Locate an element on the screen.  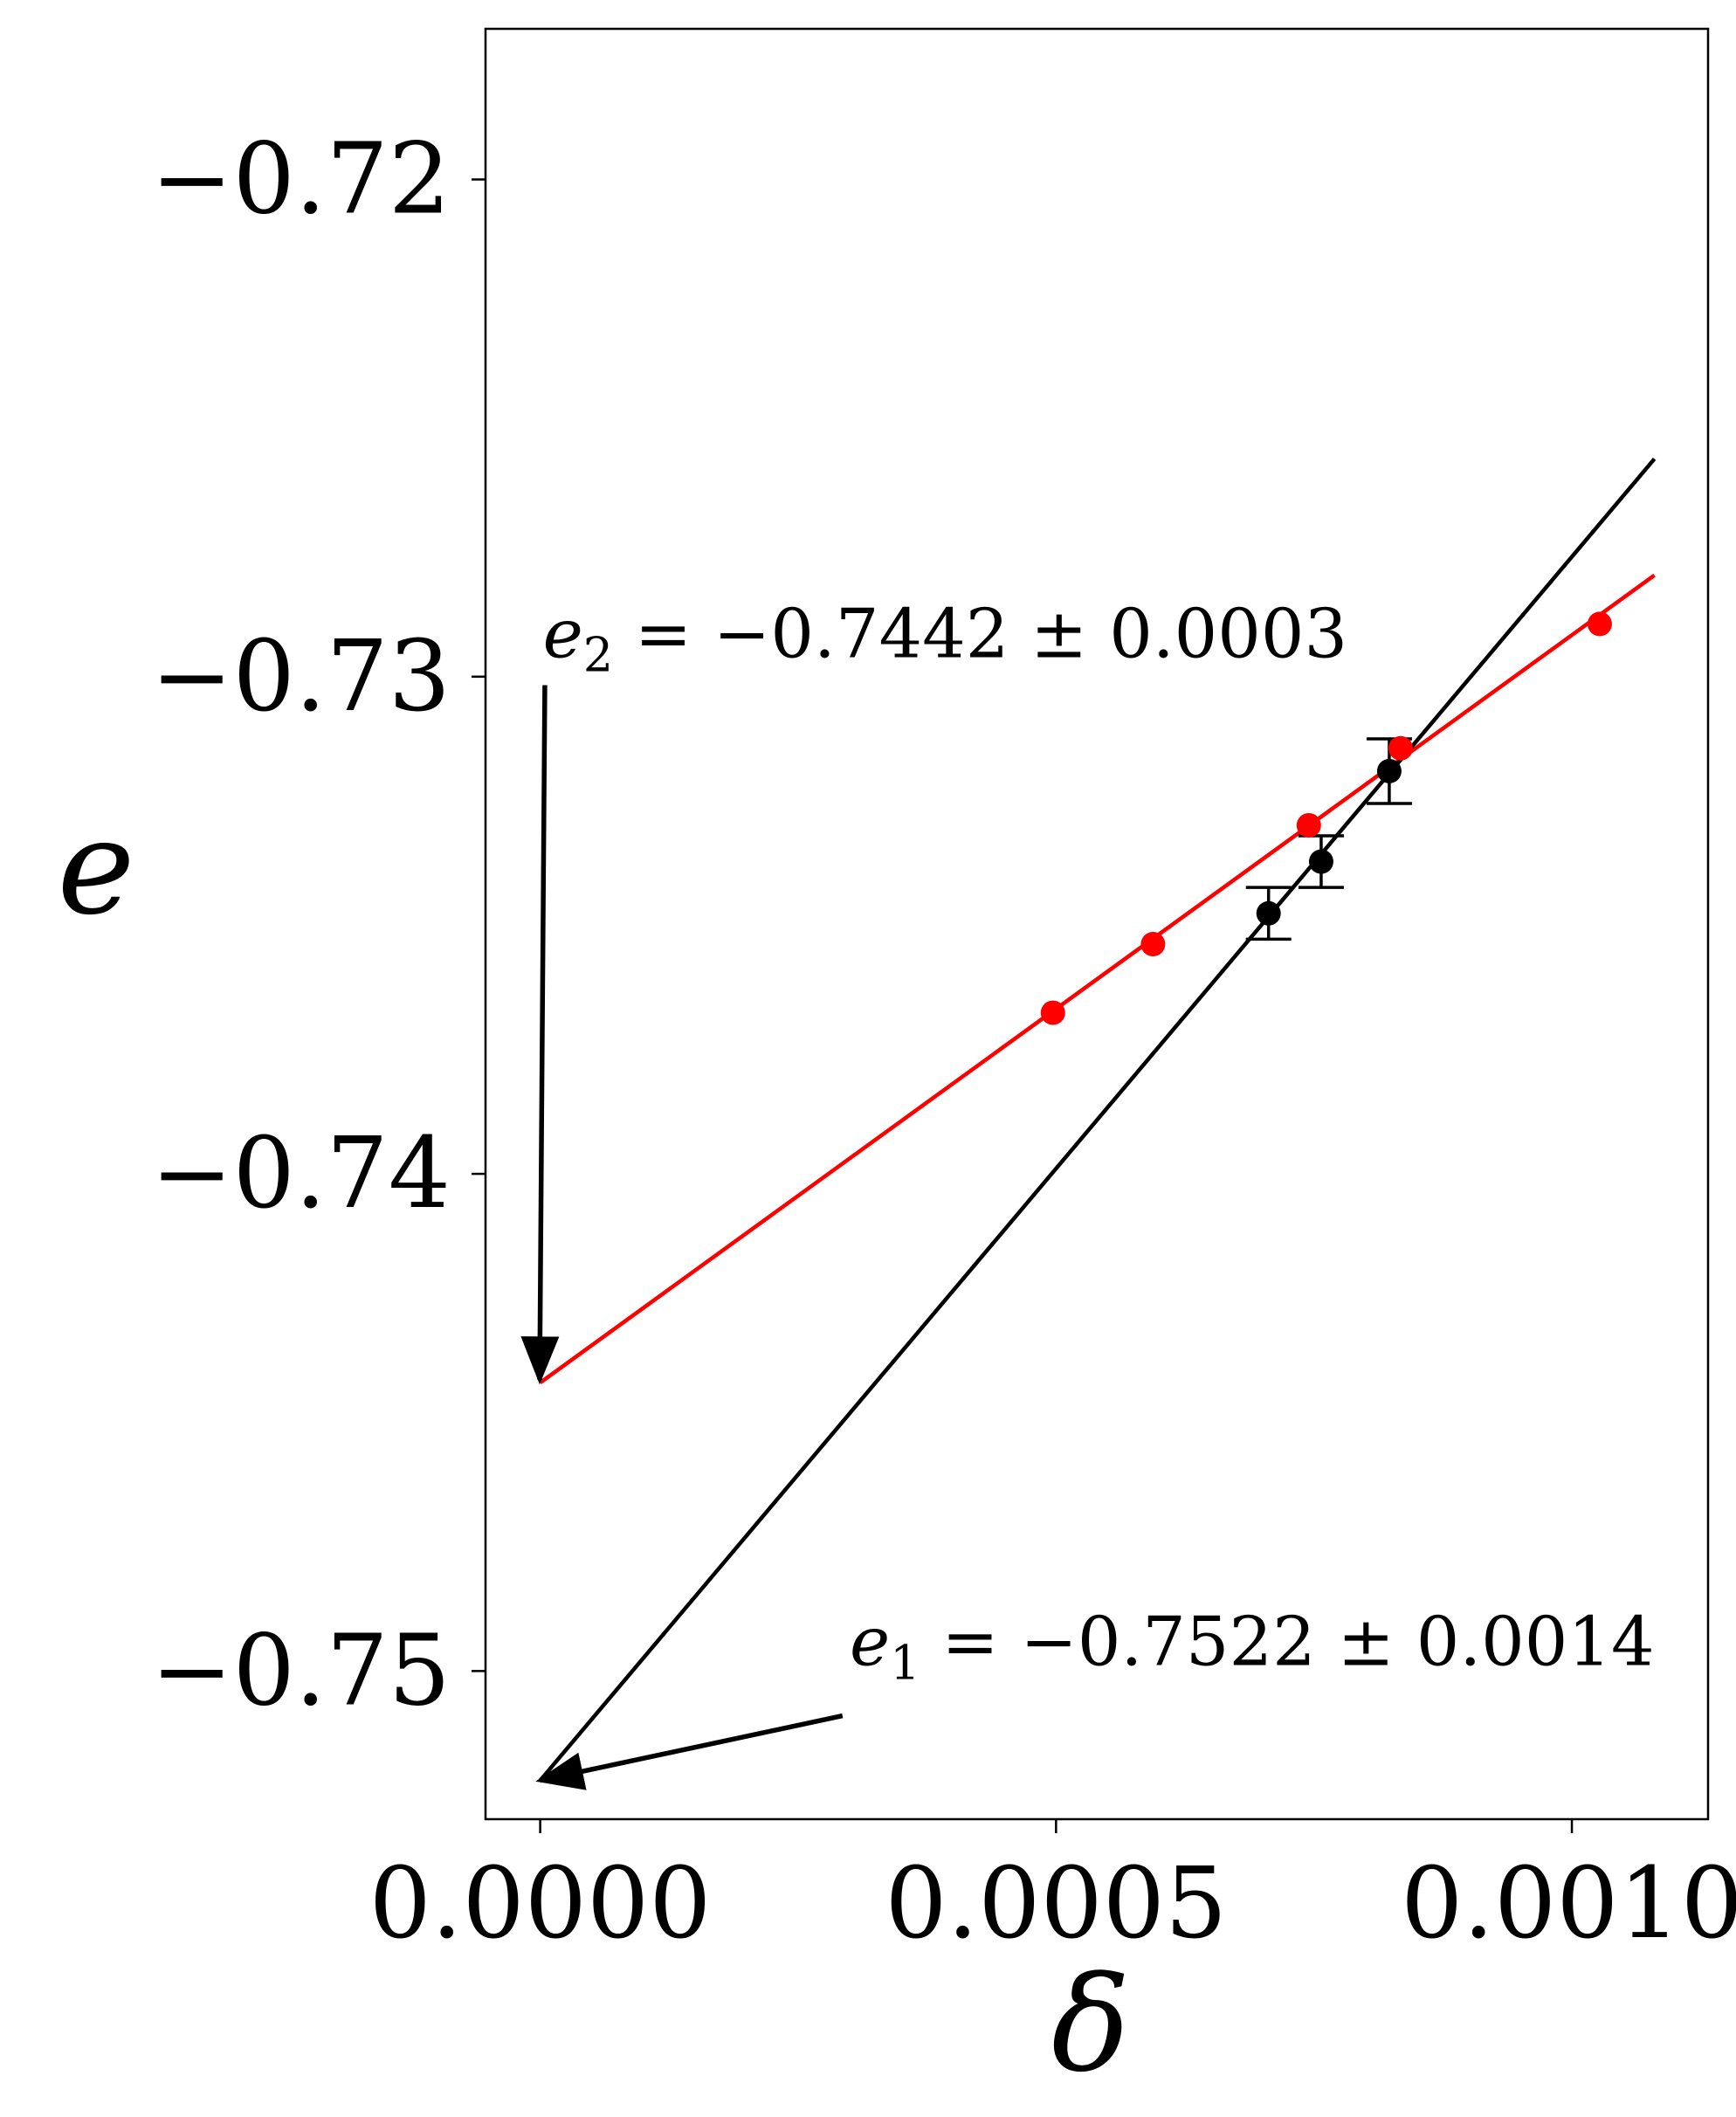
x-axis: 0.0000 0.0005 0.0010 is located at coordinates (1052, 1890).